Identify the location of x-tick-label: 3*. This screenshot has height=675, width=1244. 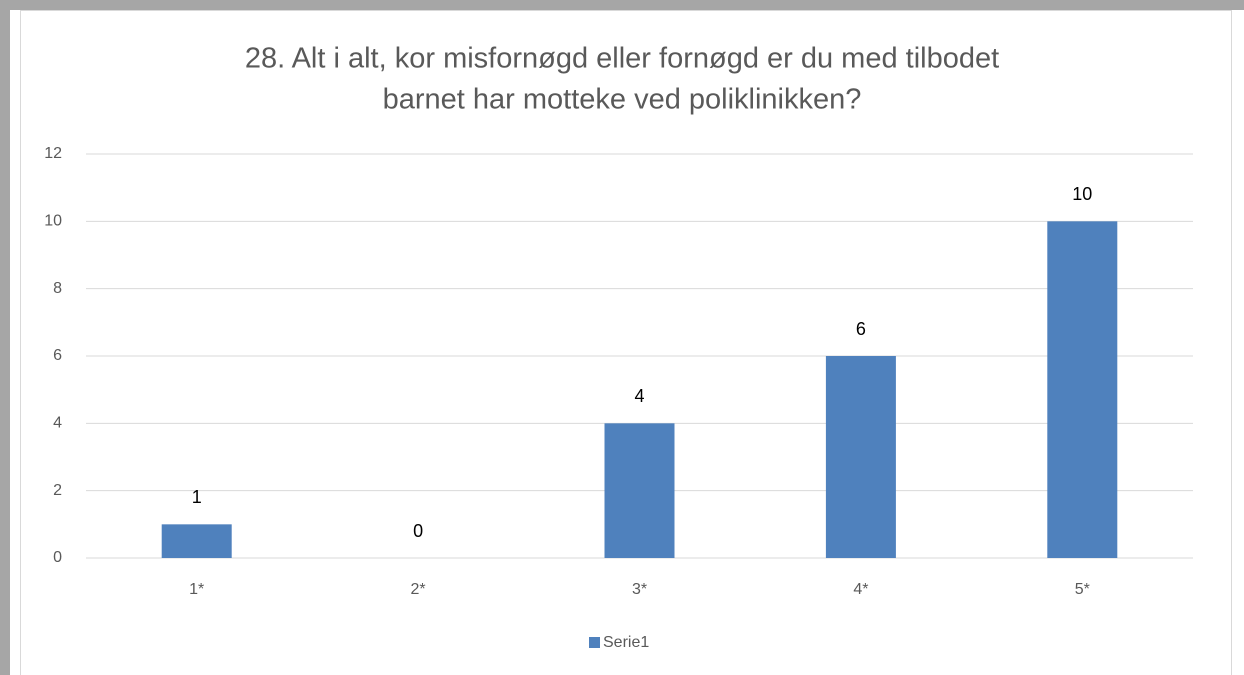
(639, 589).